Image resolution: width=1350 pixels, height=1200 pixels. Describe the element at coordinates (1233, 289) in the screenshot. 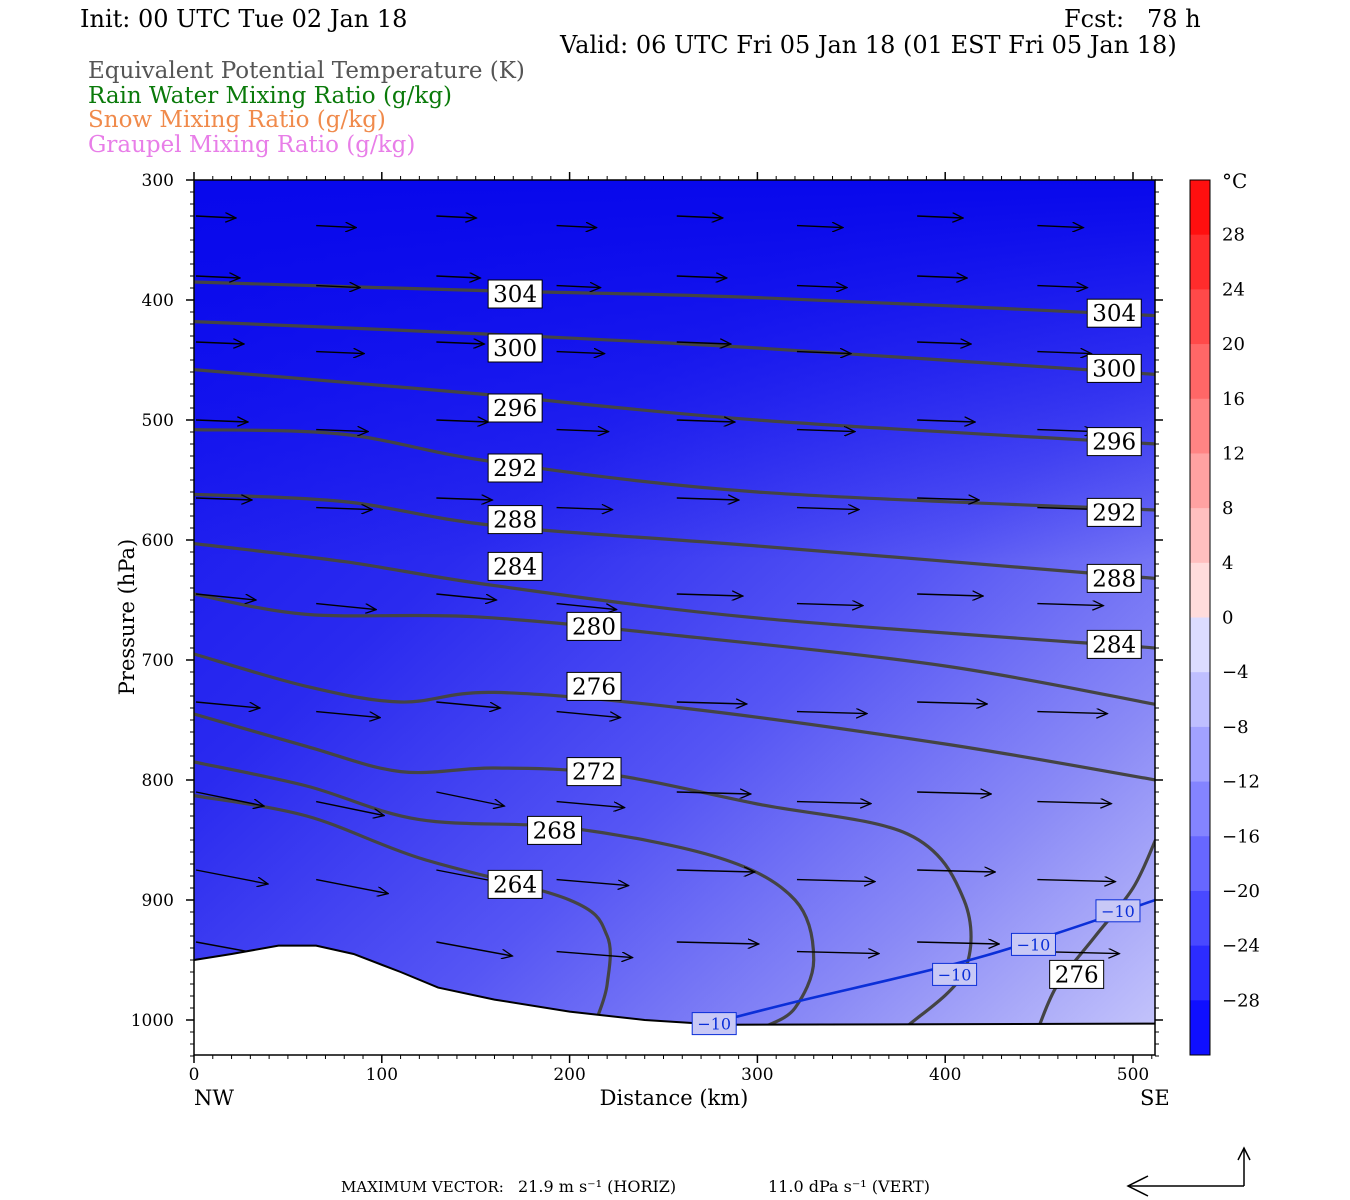

I see `colorbar-tick-label: 24` at that location.